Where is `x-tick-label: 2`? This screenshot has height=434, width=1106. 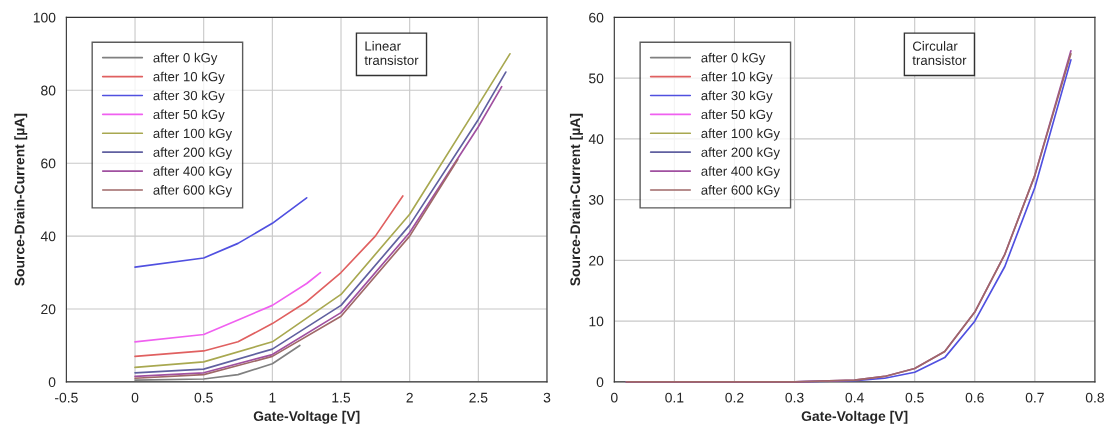
x-tick-label: 2 is located at coordinates (409, 397).